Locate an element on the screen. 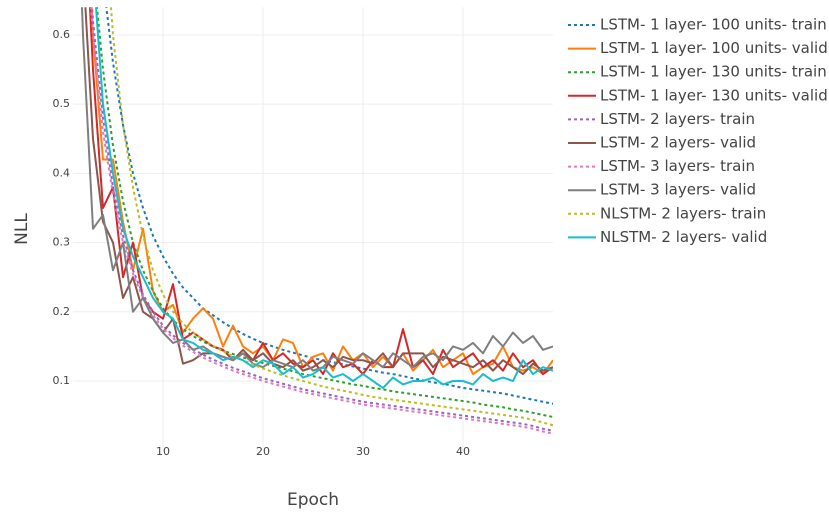  x-tick-label: 30 is located at coordinates (363, 451).